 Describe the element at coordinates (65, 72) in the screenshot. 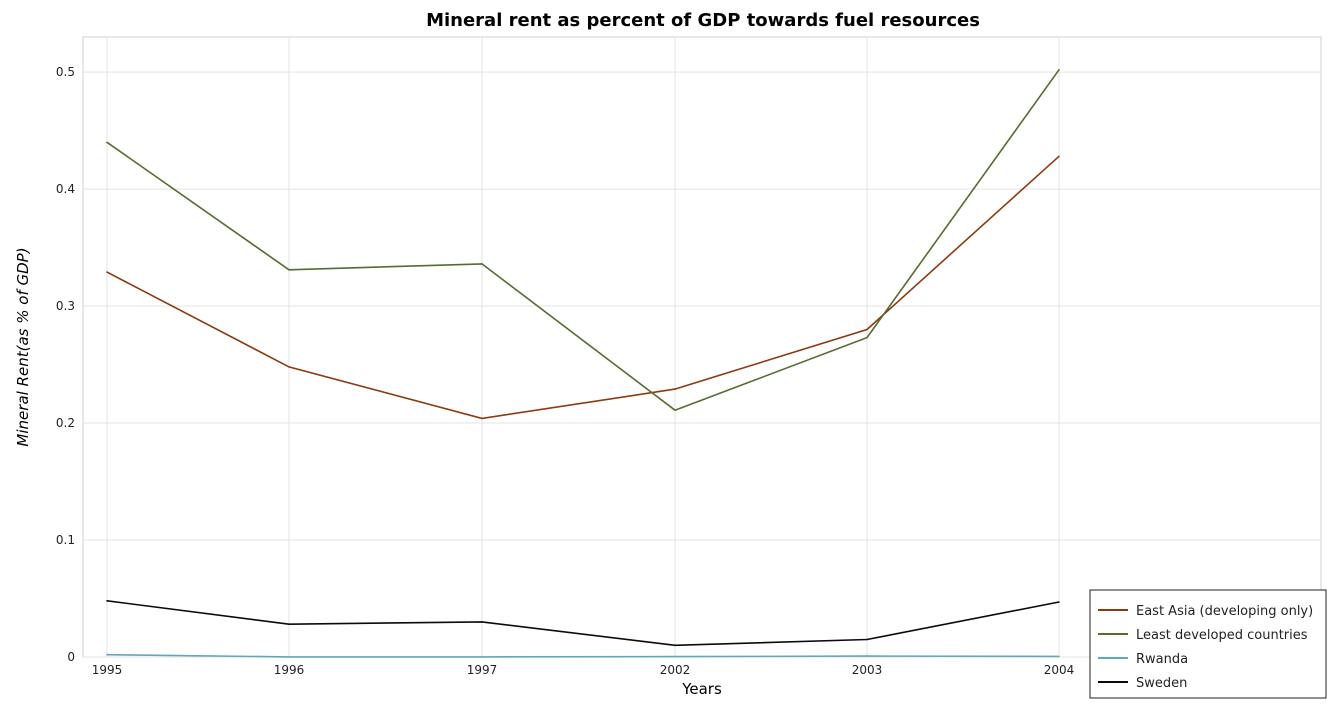

I see `y-tick-label: 0.5` at that location.